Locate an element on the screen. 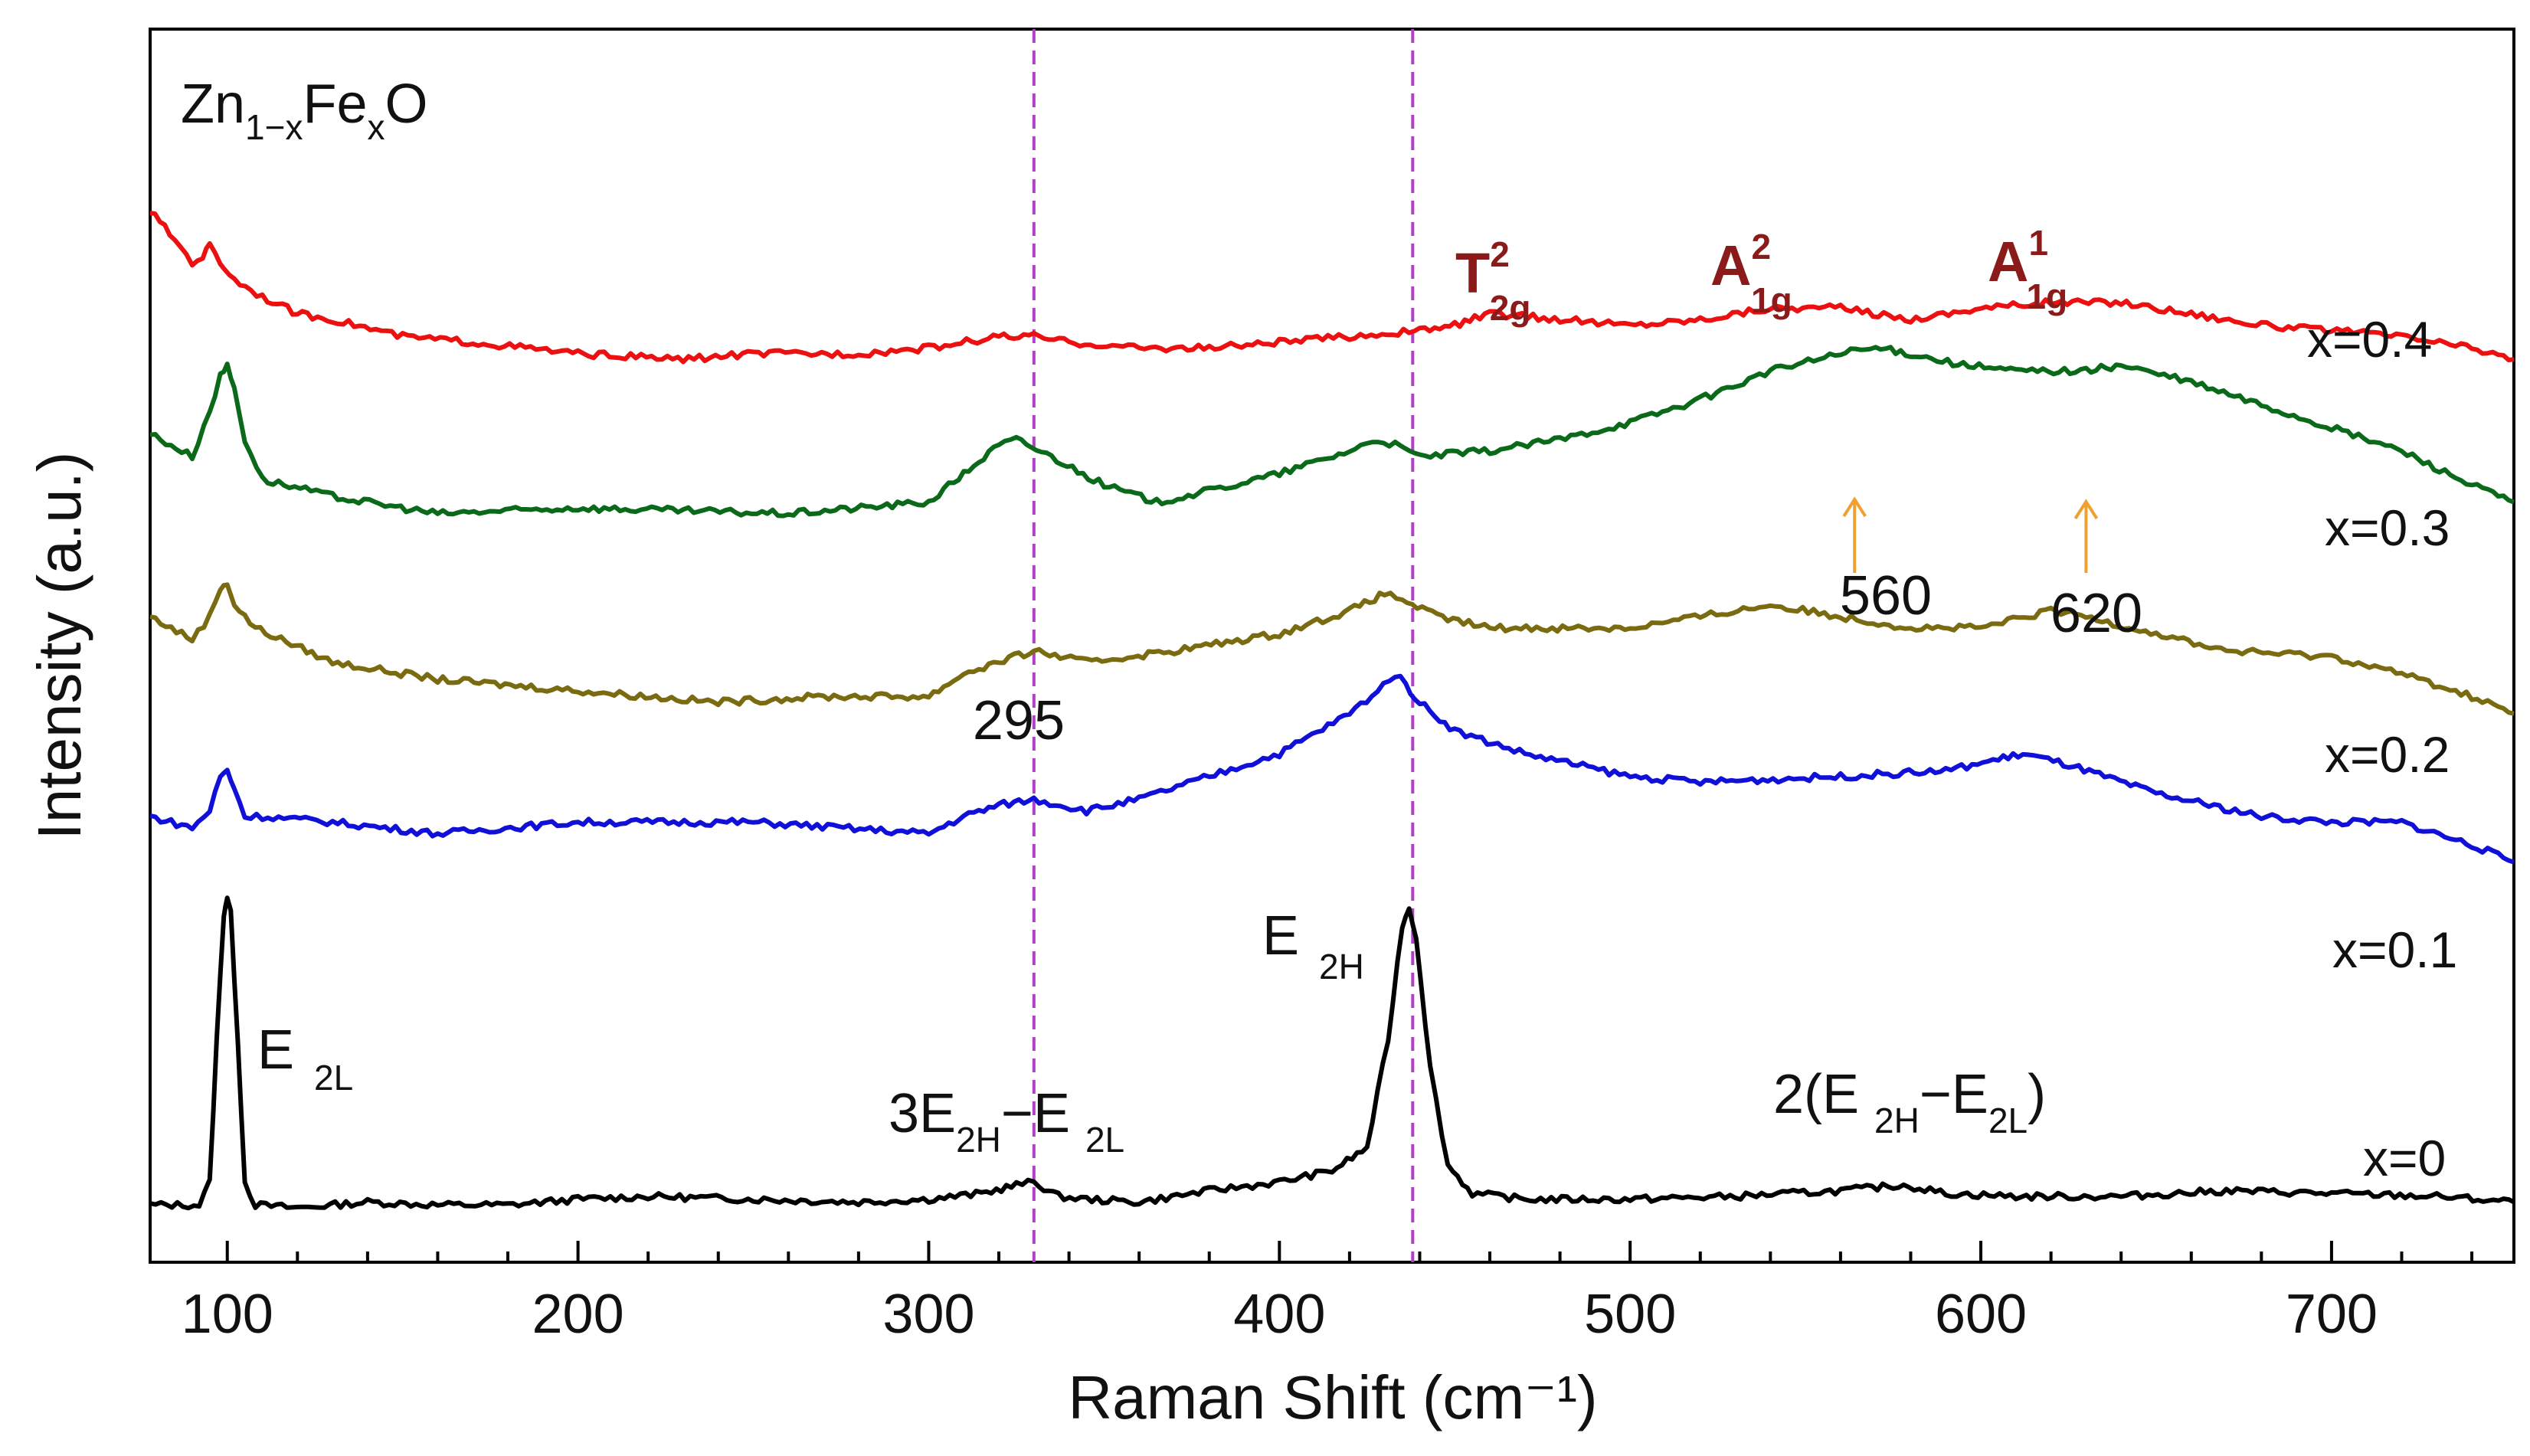  annotation-2-e2h-e2l: 2(E 2H−E2L) is located at coordinates (1909, 1102).